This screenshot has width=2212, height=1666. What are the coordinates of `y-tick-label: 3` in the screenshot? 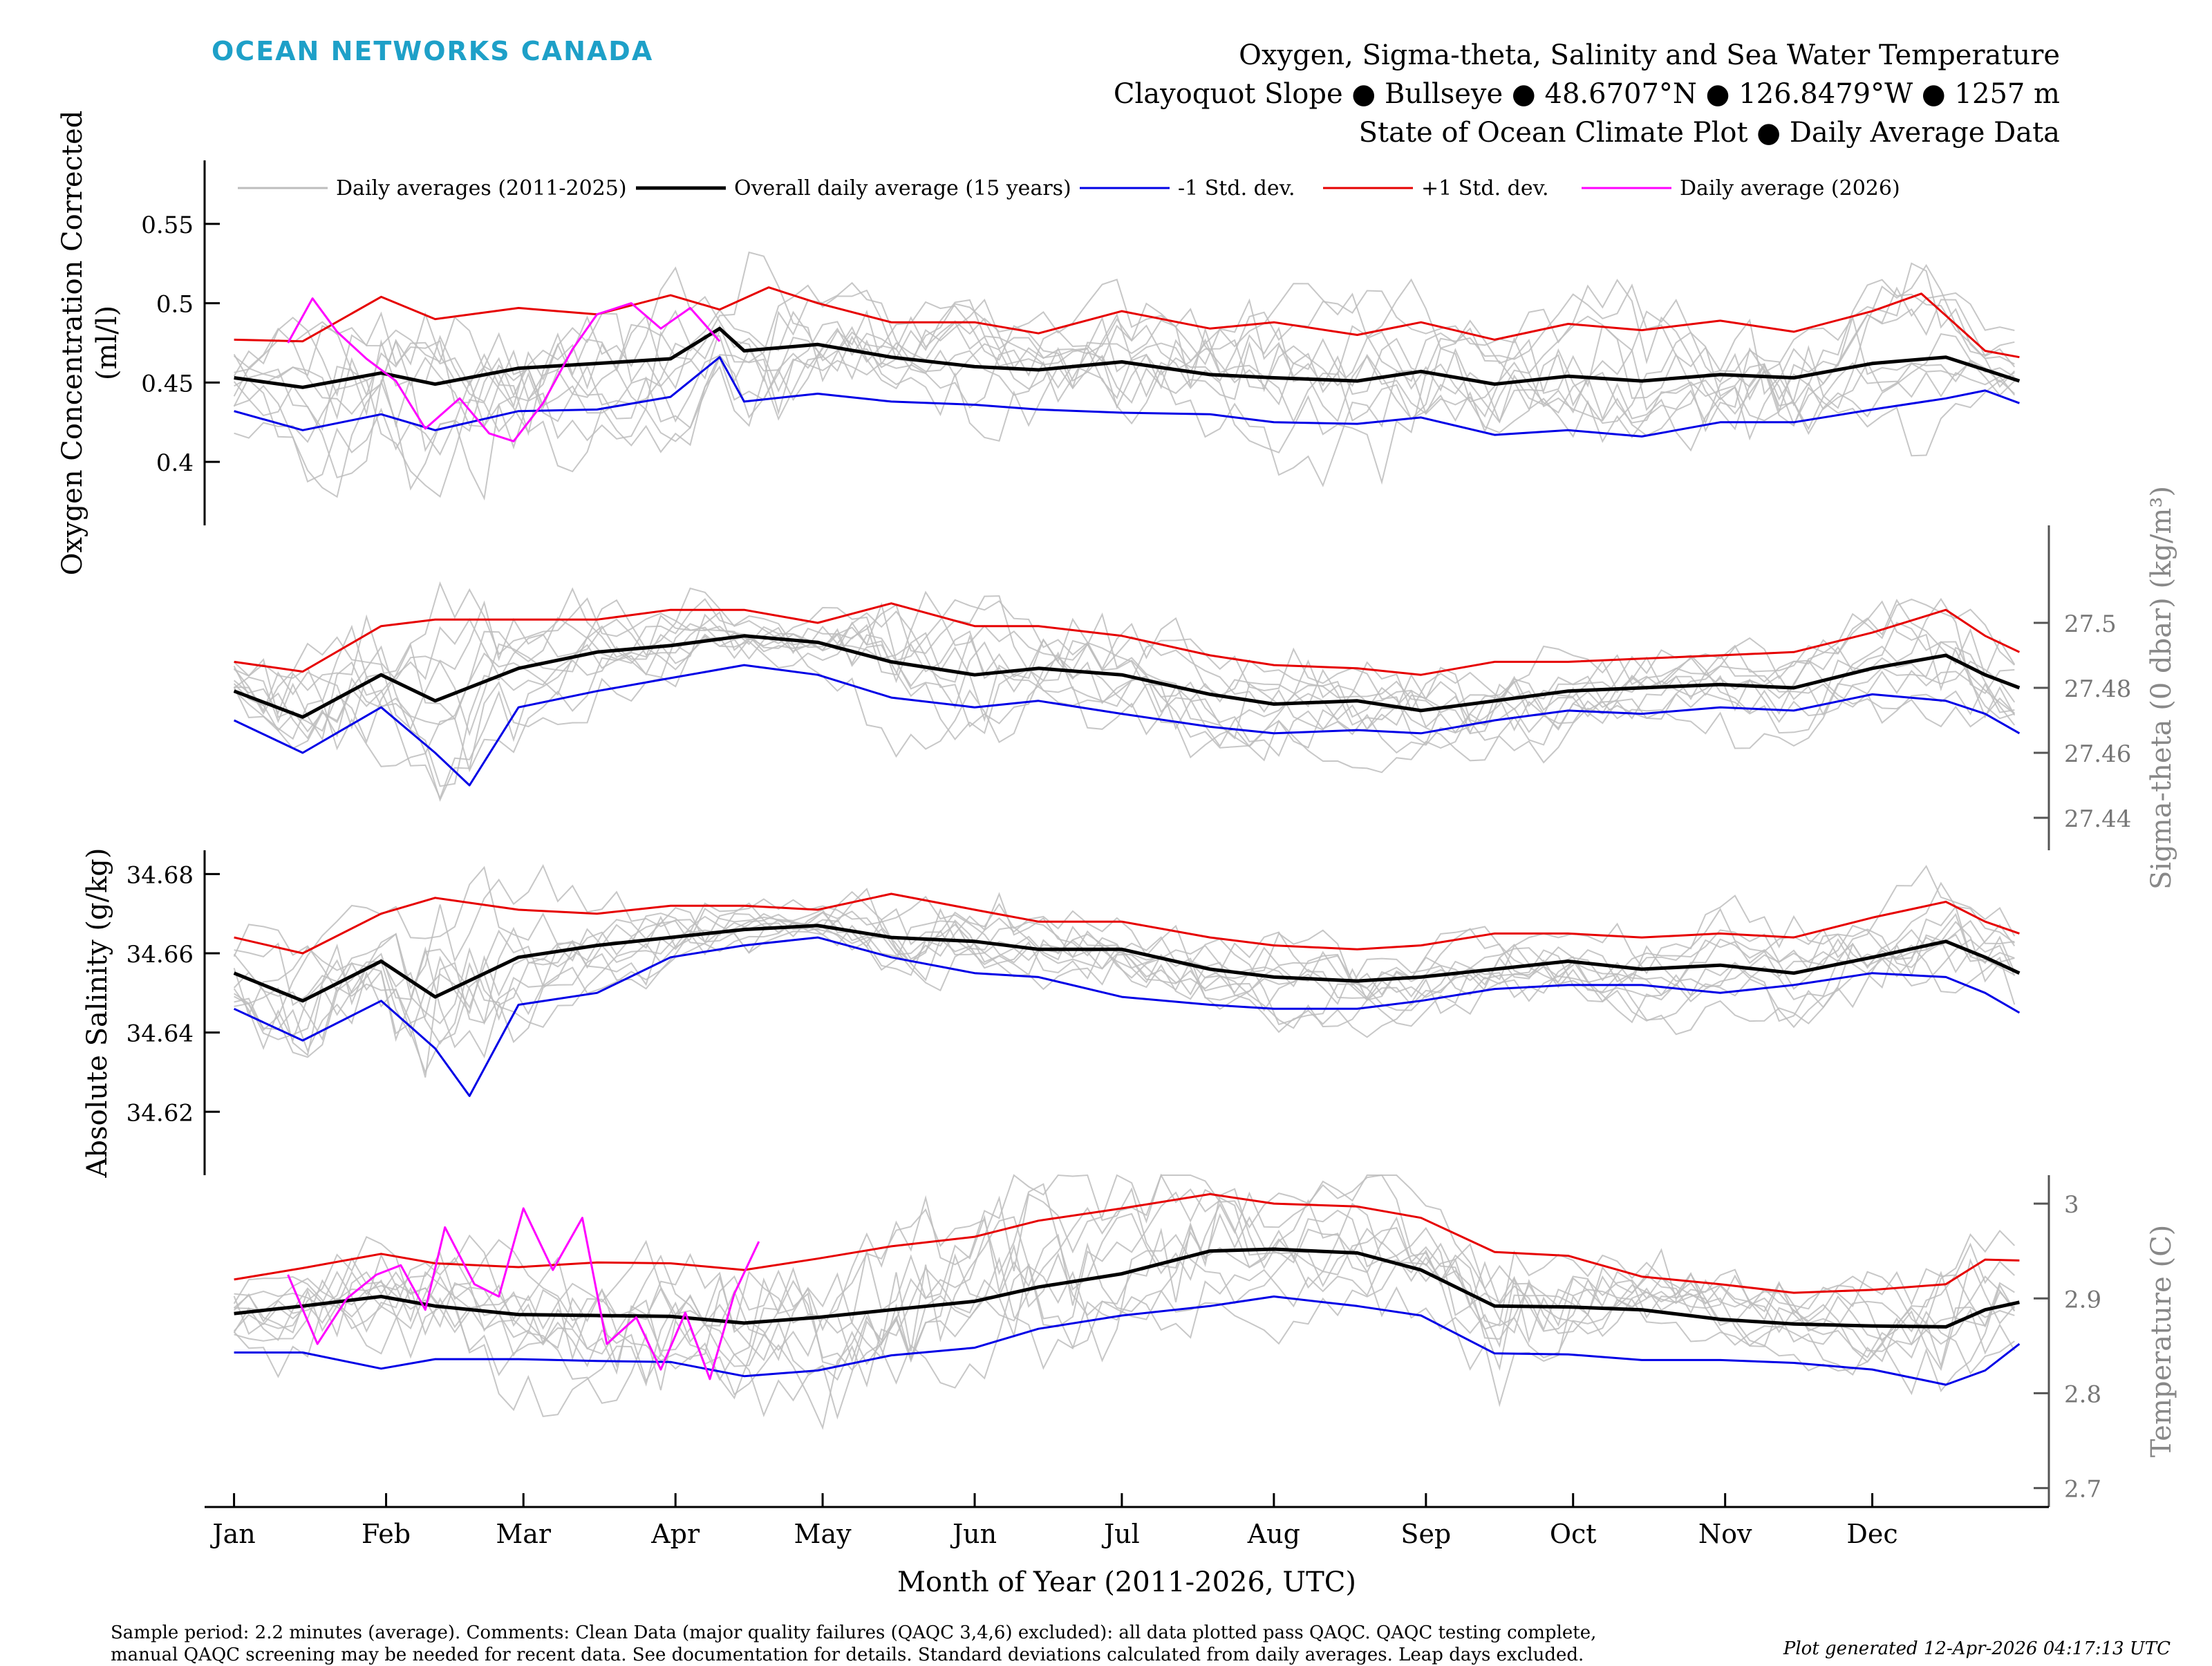 It's located at (2071, 1205).